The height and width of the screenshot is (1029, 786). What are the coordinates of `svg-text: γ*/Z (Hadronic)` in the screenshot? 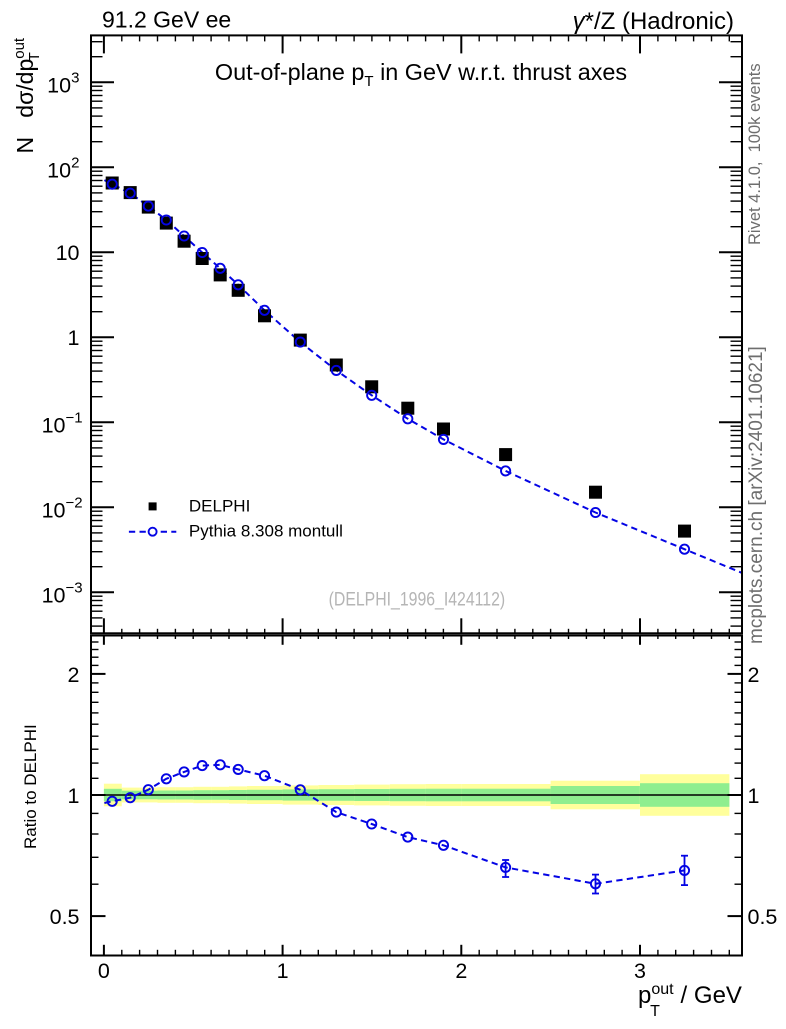 It's located at (653, 21).